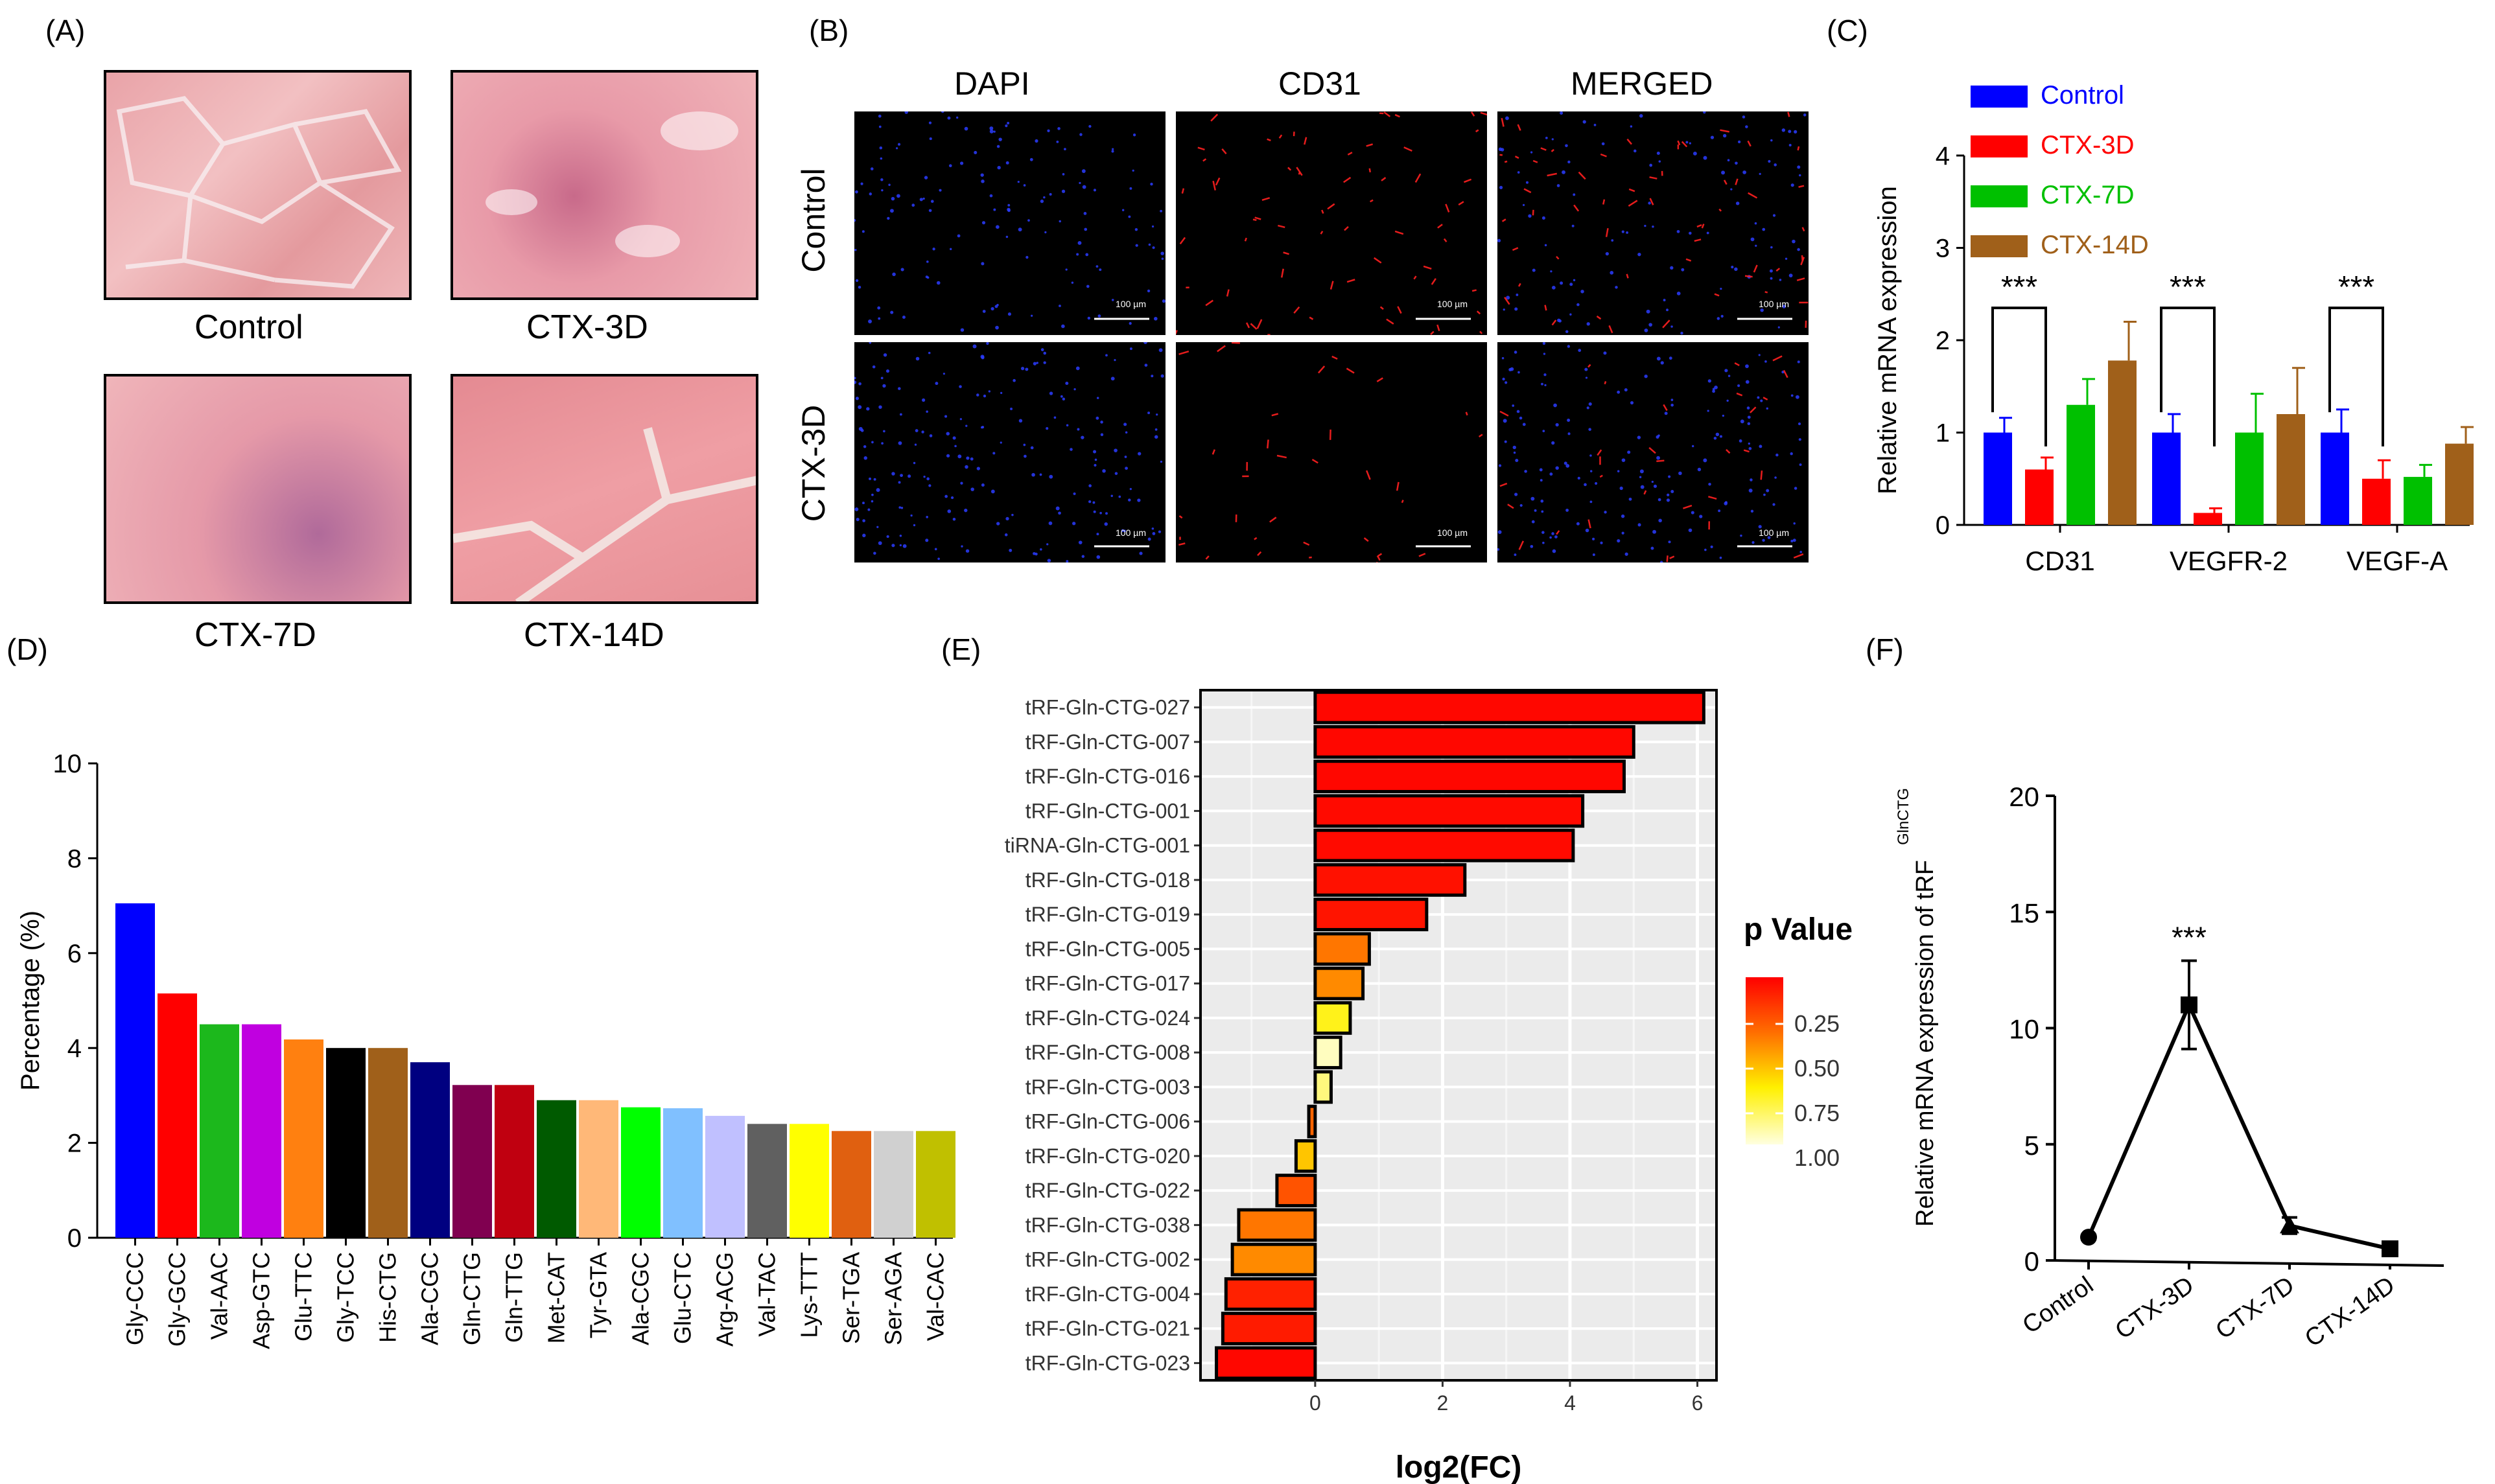 The height and width of the screenshot is (1484, 2495). I want to click on bar-ctx-14d, so click(2122, 442).